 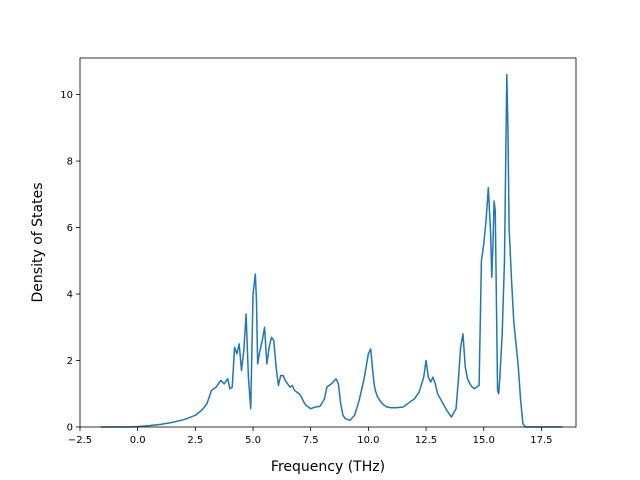 What do you see at coordinates (426, 440) in the screenshot?
I see `x-tick-label: 12.5` at bounding box center [426, 440].